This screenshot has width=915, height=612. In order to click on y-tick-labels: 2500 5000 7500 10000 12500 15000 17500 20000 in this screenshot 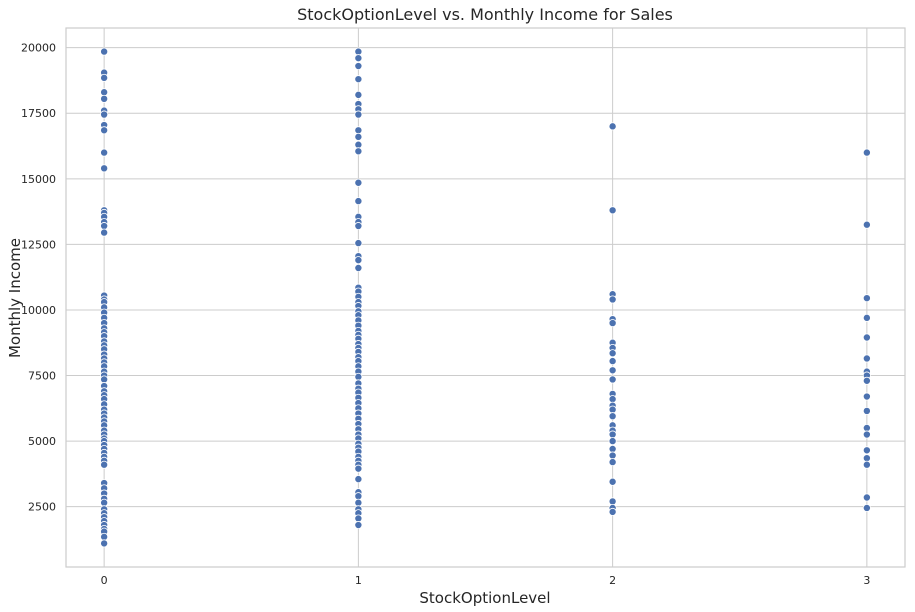, I will do `click(38, 278)`.